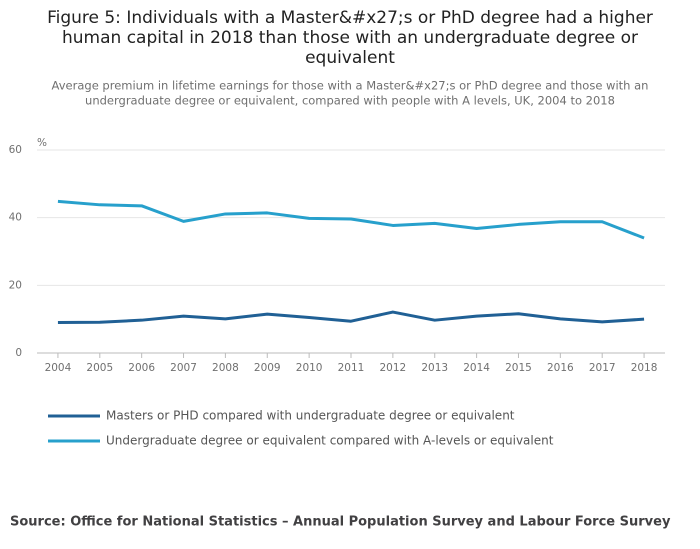 Image resolution: width=700 pixels, height=549 pixels. Describe the element at coordinates (434, 368) in the screenshot. I see `x-tick-label: 2013` at that location.